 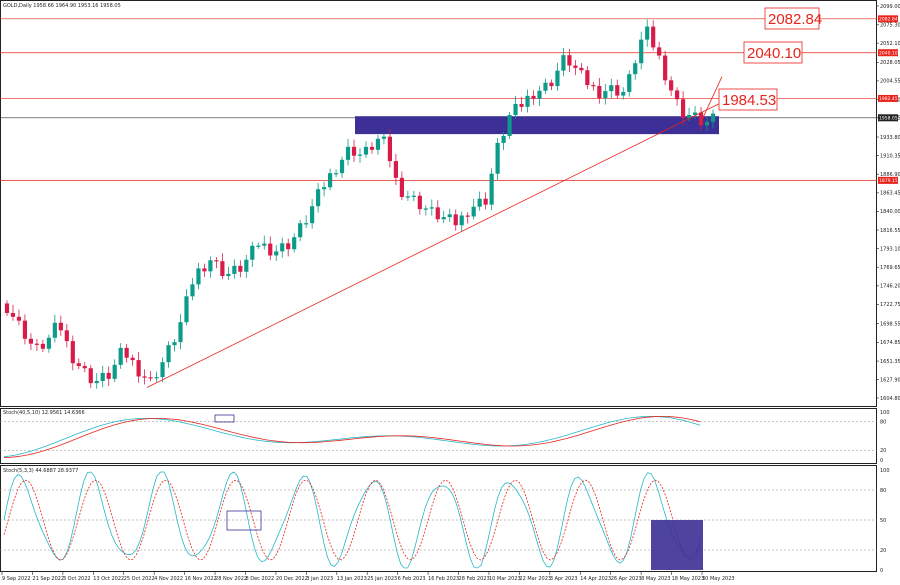 I want to click on price-tick-label: 2004.55, so click(x=890, y=82).